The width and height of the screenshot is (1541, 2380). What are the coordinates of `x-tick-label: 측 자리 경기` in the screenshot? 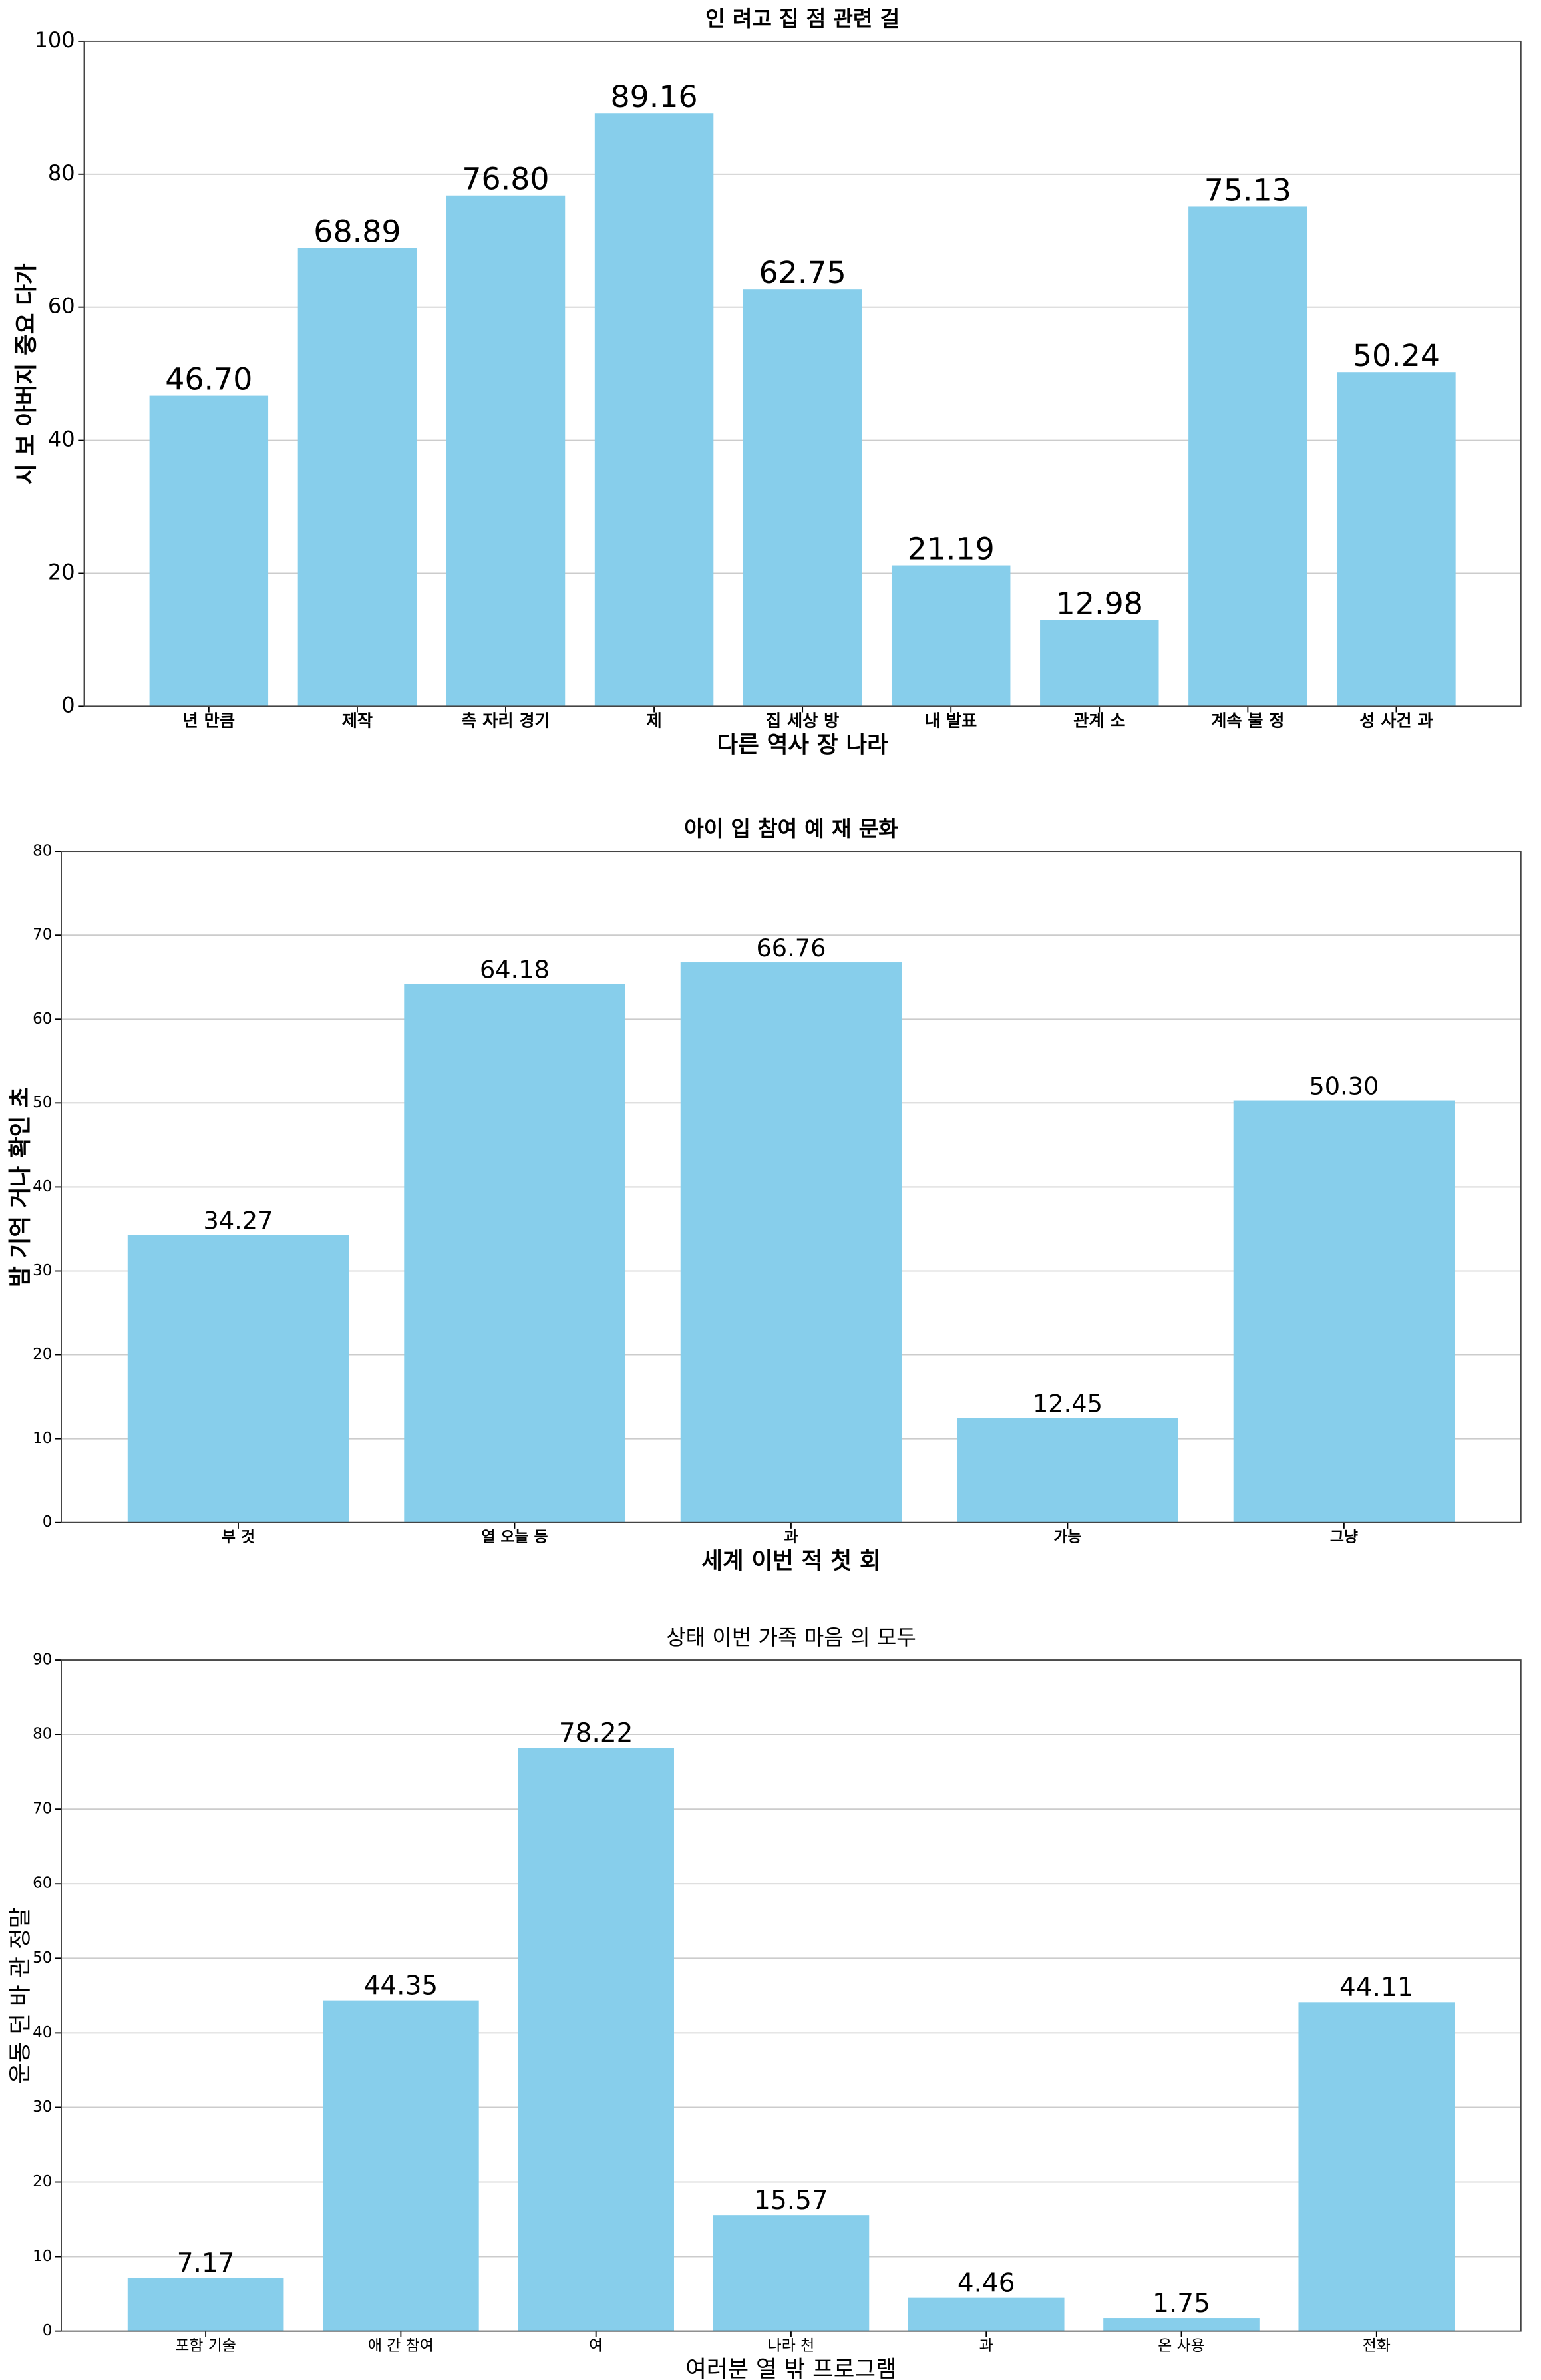 It's located at (505, 720).